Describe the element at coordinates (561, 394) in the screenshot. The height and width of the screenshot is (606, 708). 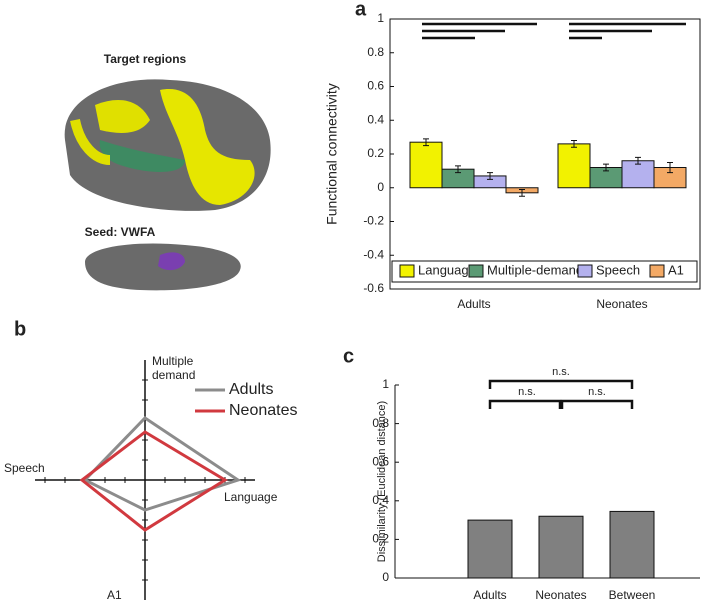
I see `brackets` at that location.